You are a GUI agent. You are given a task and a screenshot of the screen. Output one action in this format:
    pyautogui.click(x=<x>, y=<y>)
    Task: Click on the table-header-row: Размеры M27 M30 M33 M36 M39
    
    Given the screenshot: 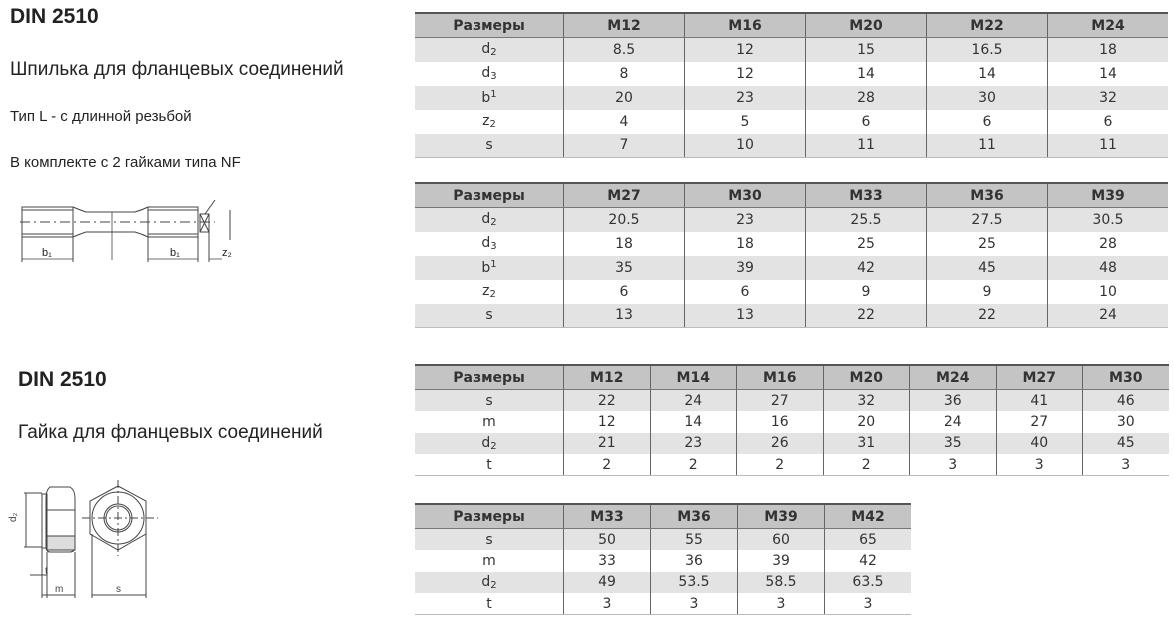 What is the action you would take?
    pyautogui.click(x=791, y=195)
    